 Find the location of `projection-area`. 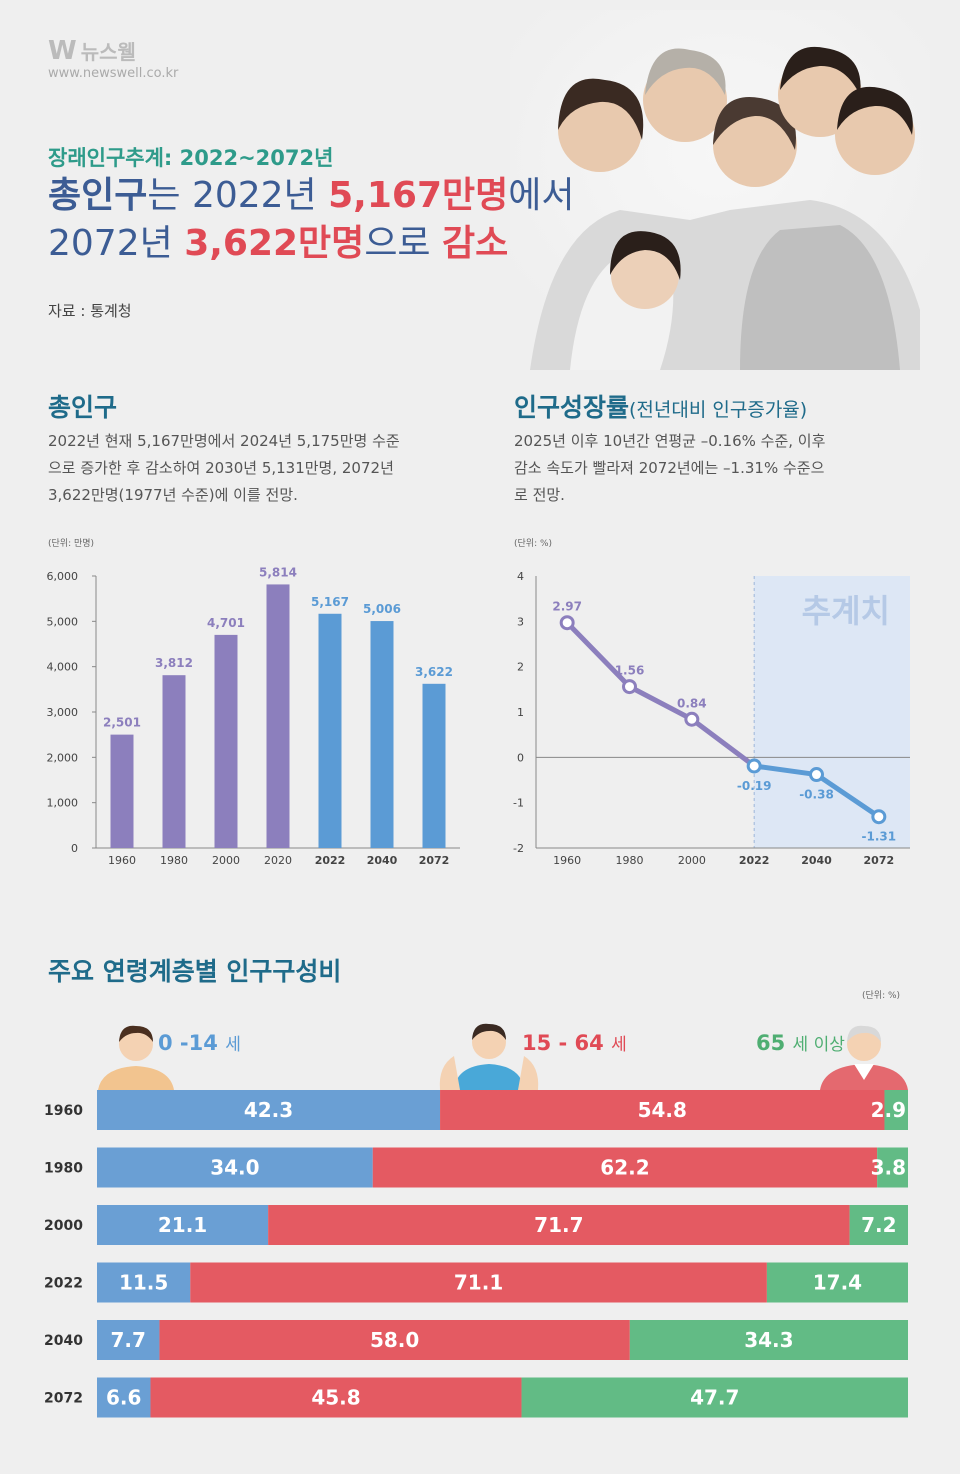

projection-area is located at coordinates (832, 712).